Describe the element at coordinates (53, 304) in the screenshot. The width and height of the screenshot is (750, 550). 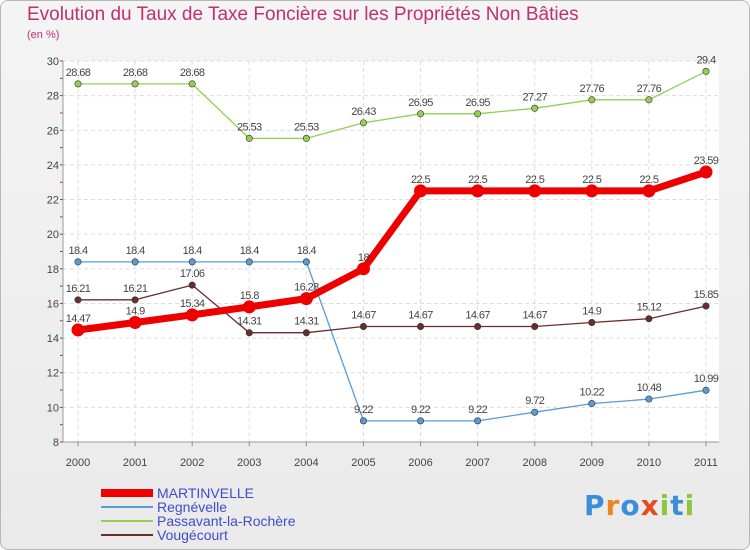
I see `y-tick-label: 16` at that location.